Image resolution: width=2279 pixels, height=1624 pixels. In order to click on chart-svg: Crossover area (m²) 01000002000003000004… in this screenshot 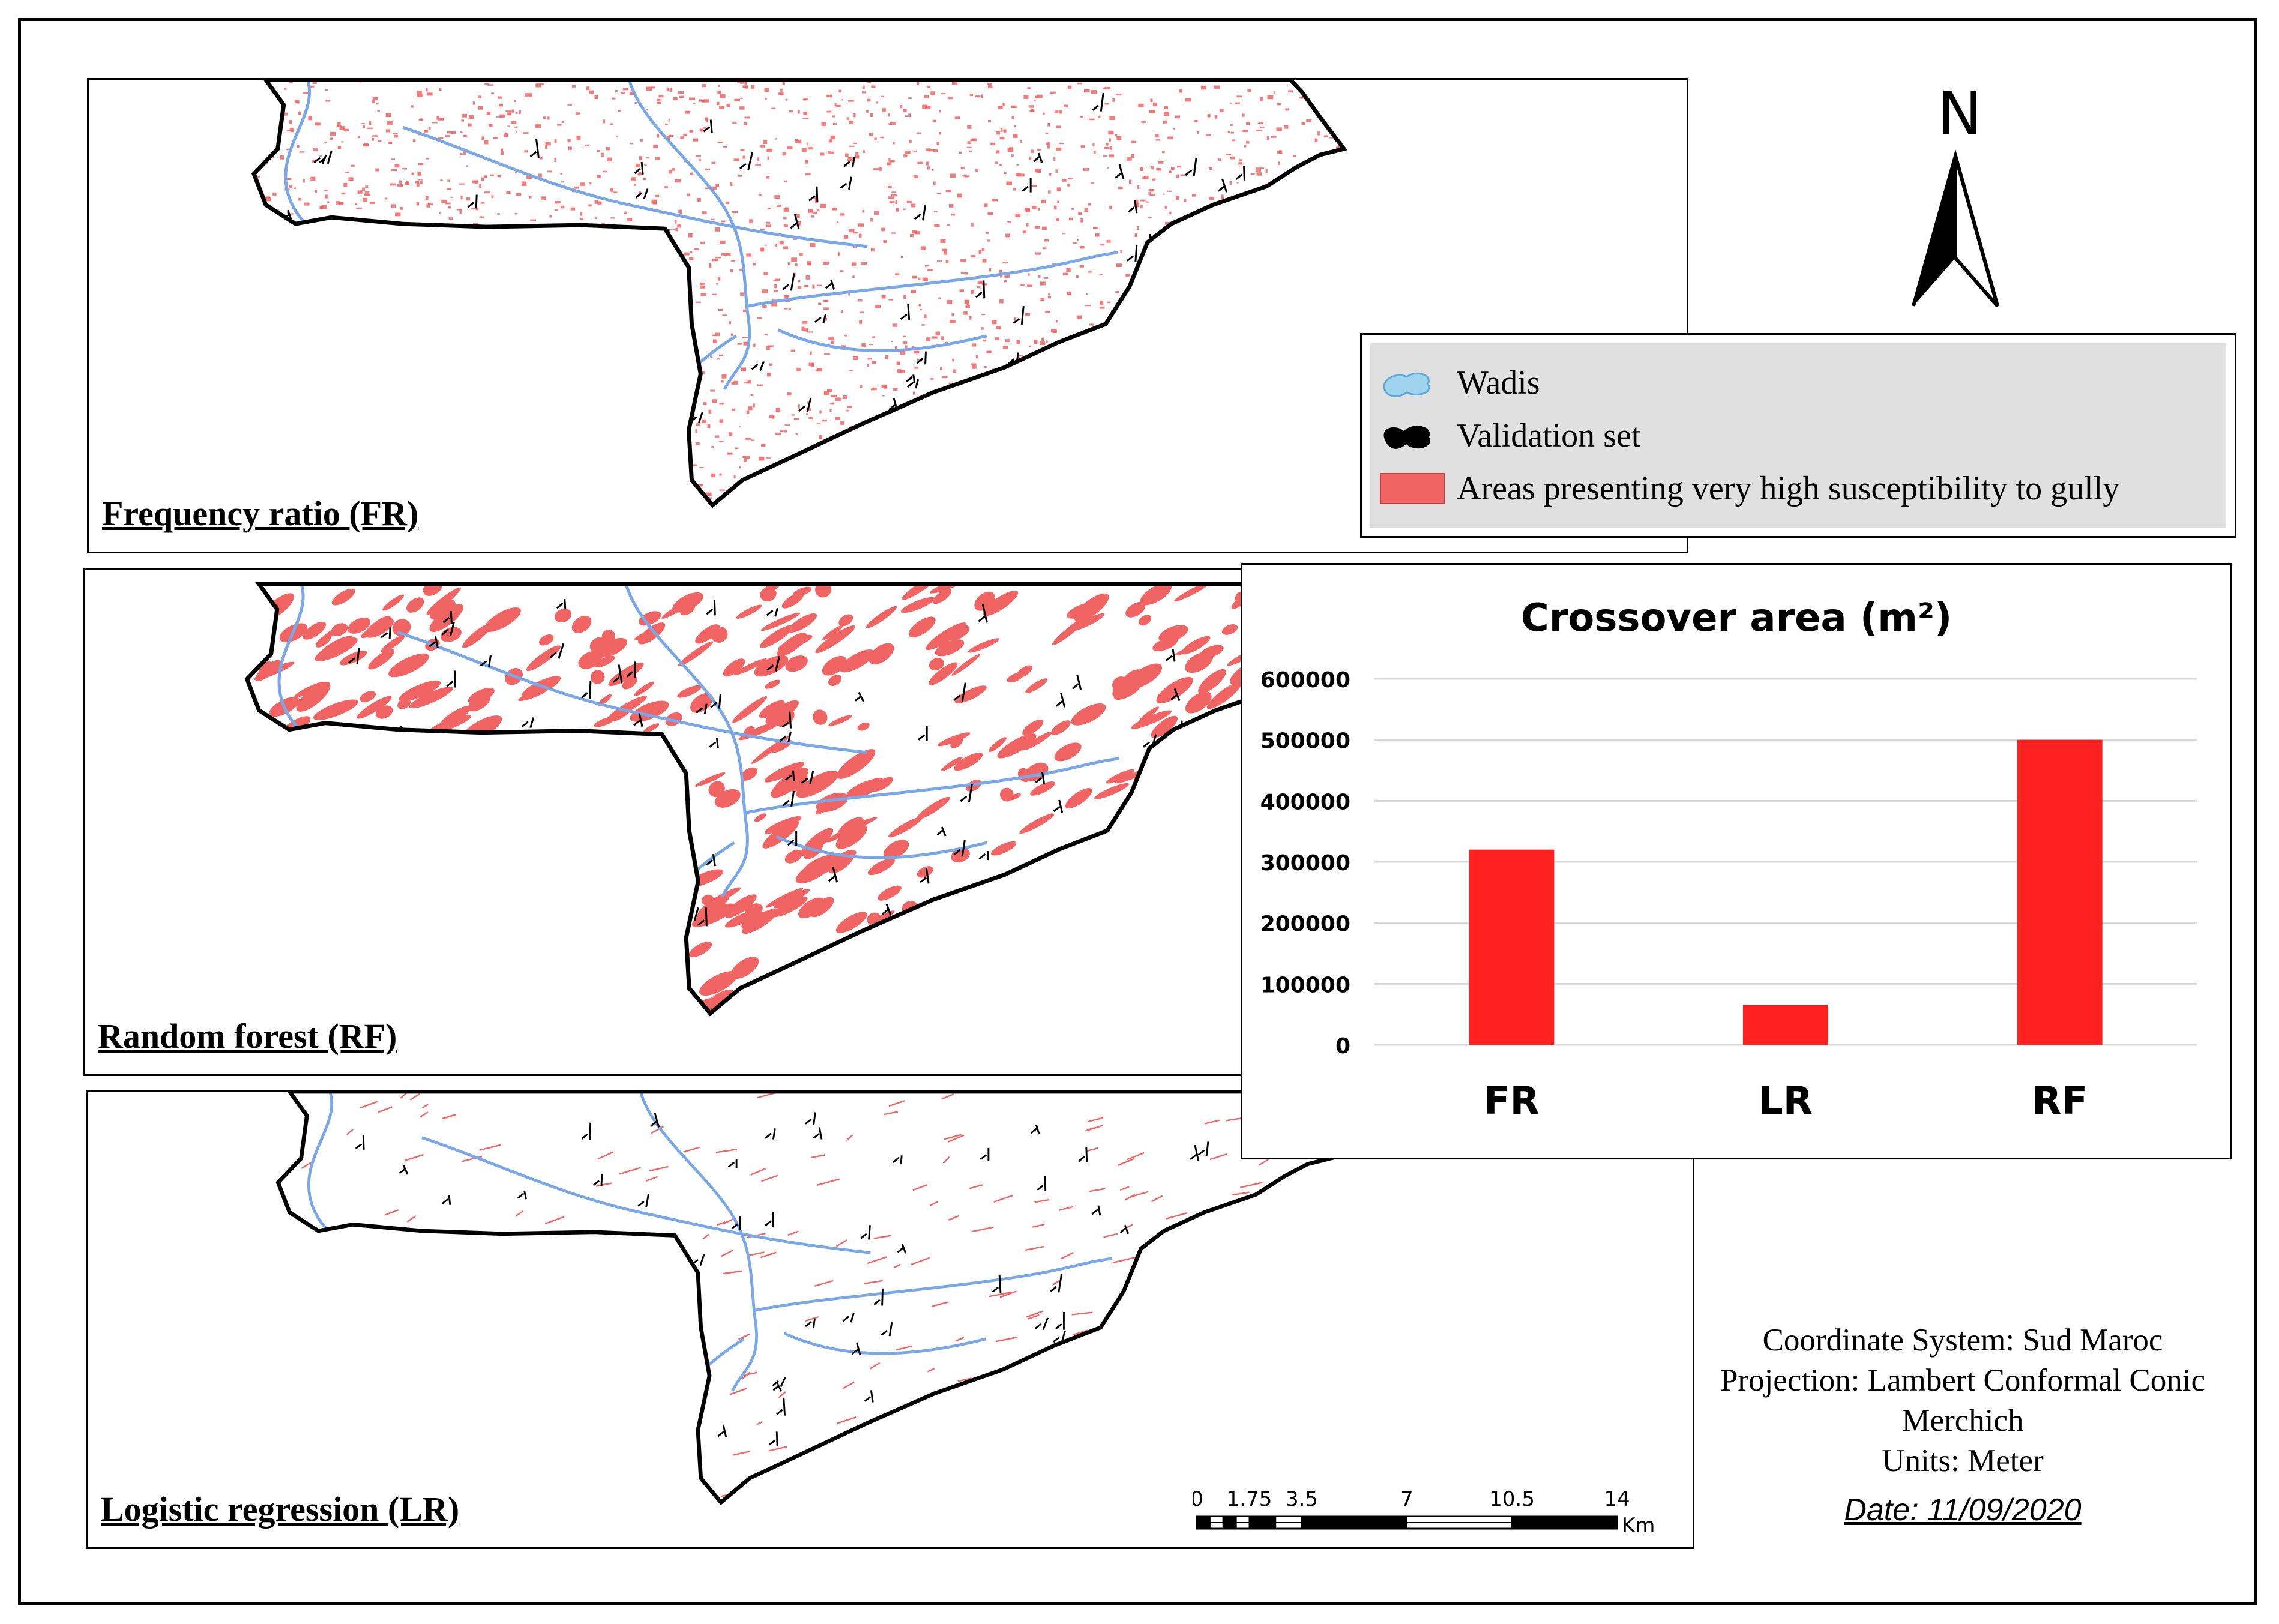, I will do `click(1729, 859)`.